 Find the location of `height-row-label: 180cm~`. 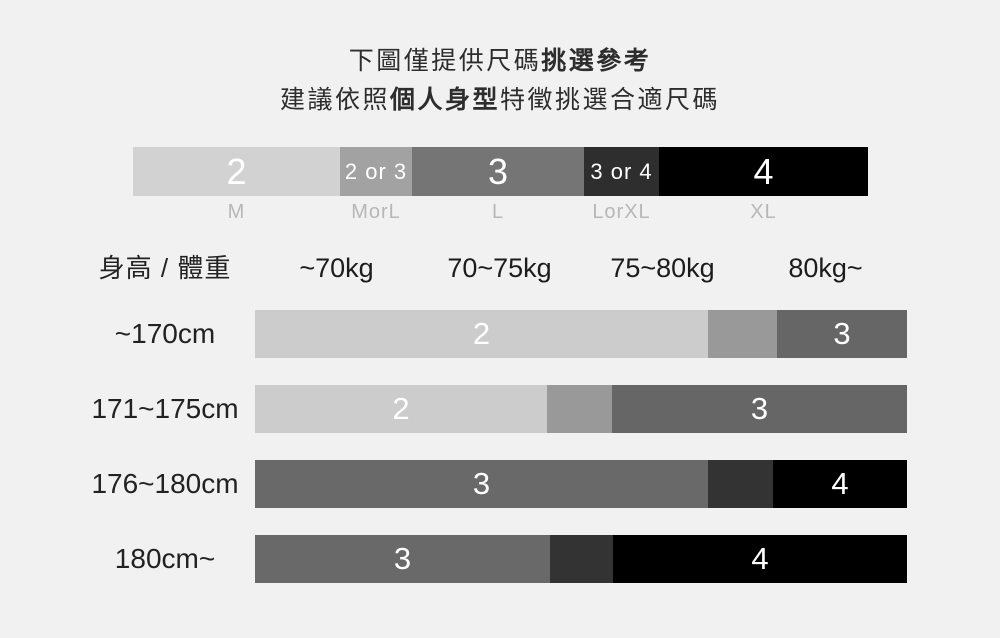

height-row-label: 180cm~ is located at coordinates (165, 558).